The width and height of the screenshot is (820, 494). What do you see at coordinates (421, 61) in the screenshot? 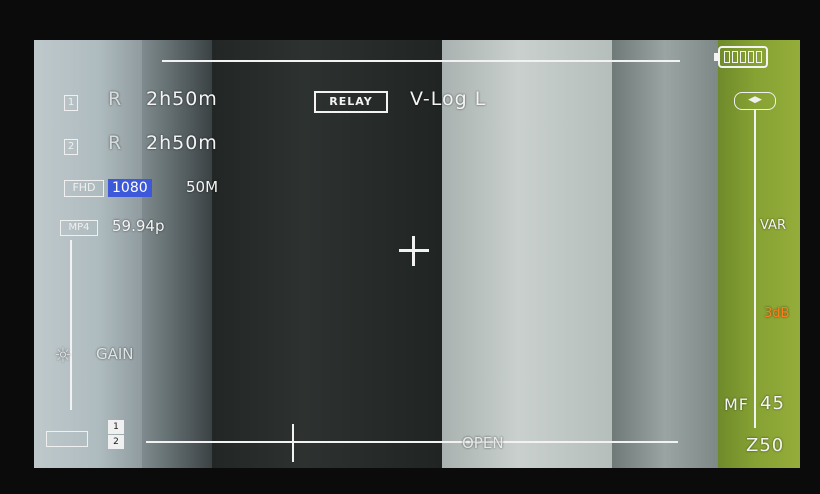
I see `top-level-line` at bounding box center [421, 61].